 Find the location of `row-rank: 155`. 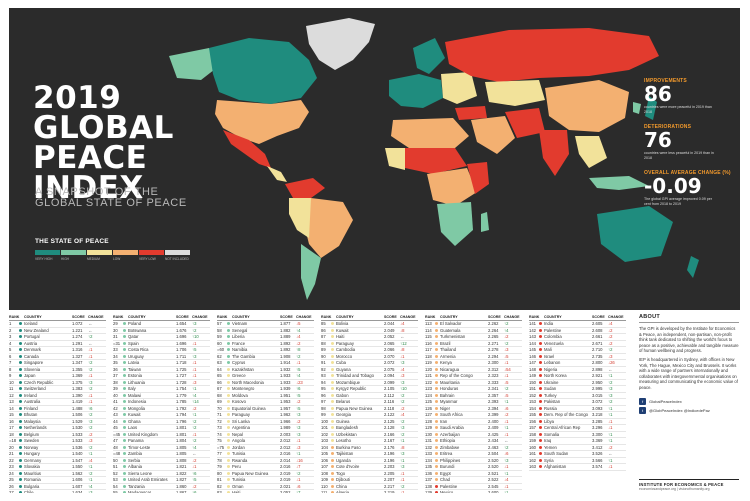

row-rank: 155 is located at coordinates (532, 415).